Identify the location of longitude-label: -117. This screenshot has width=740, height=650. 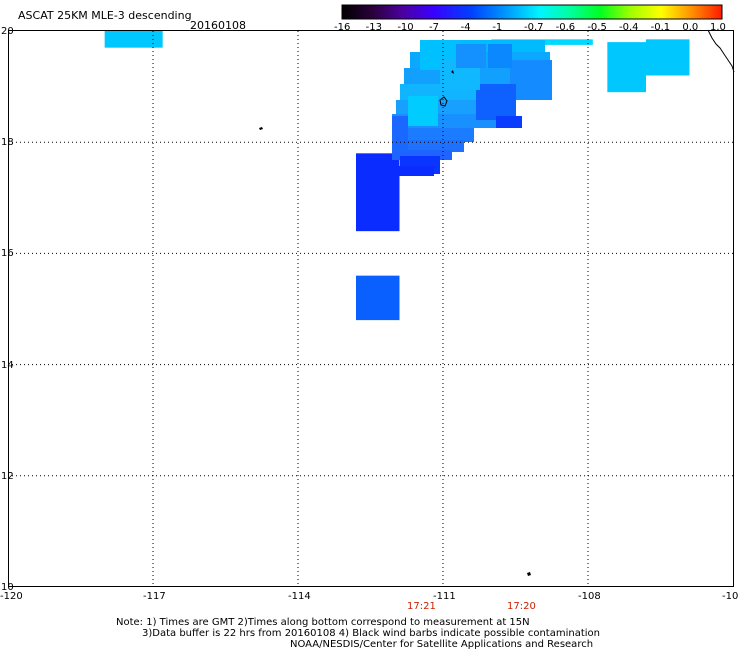
(154, 596).